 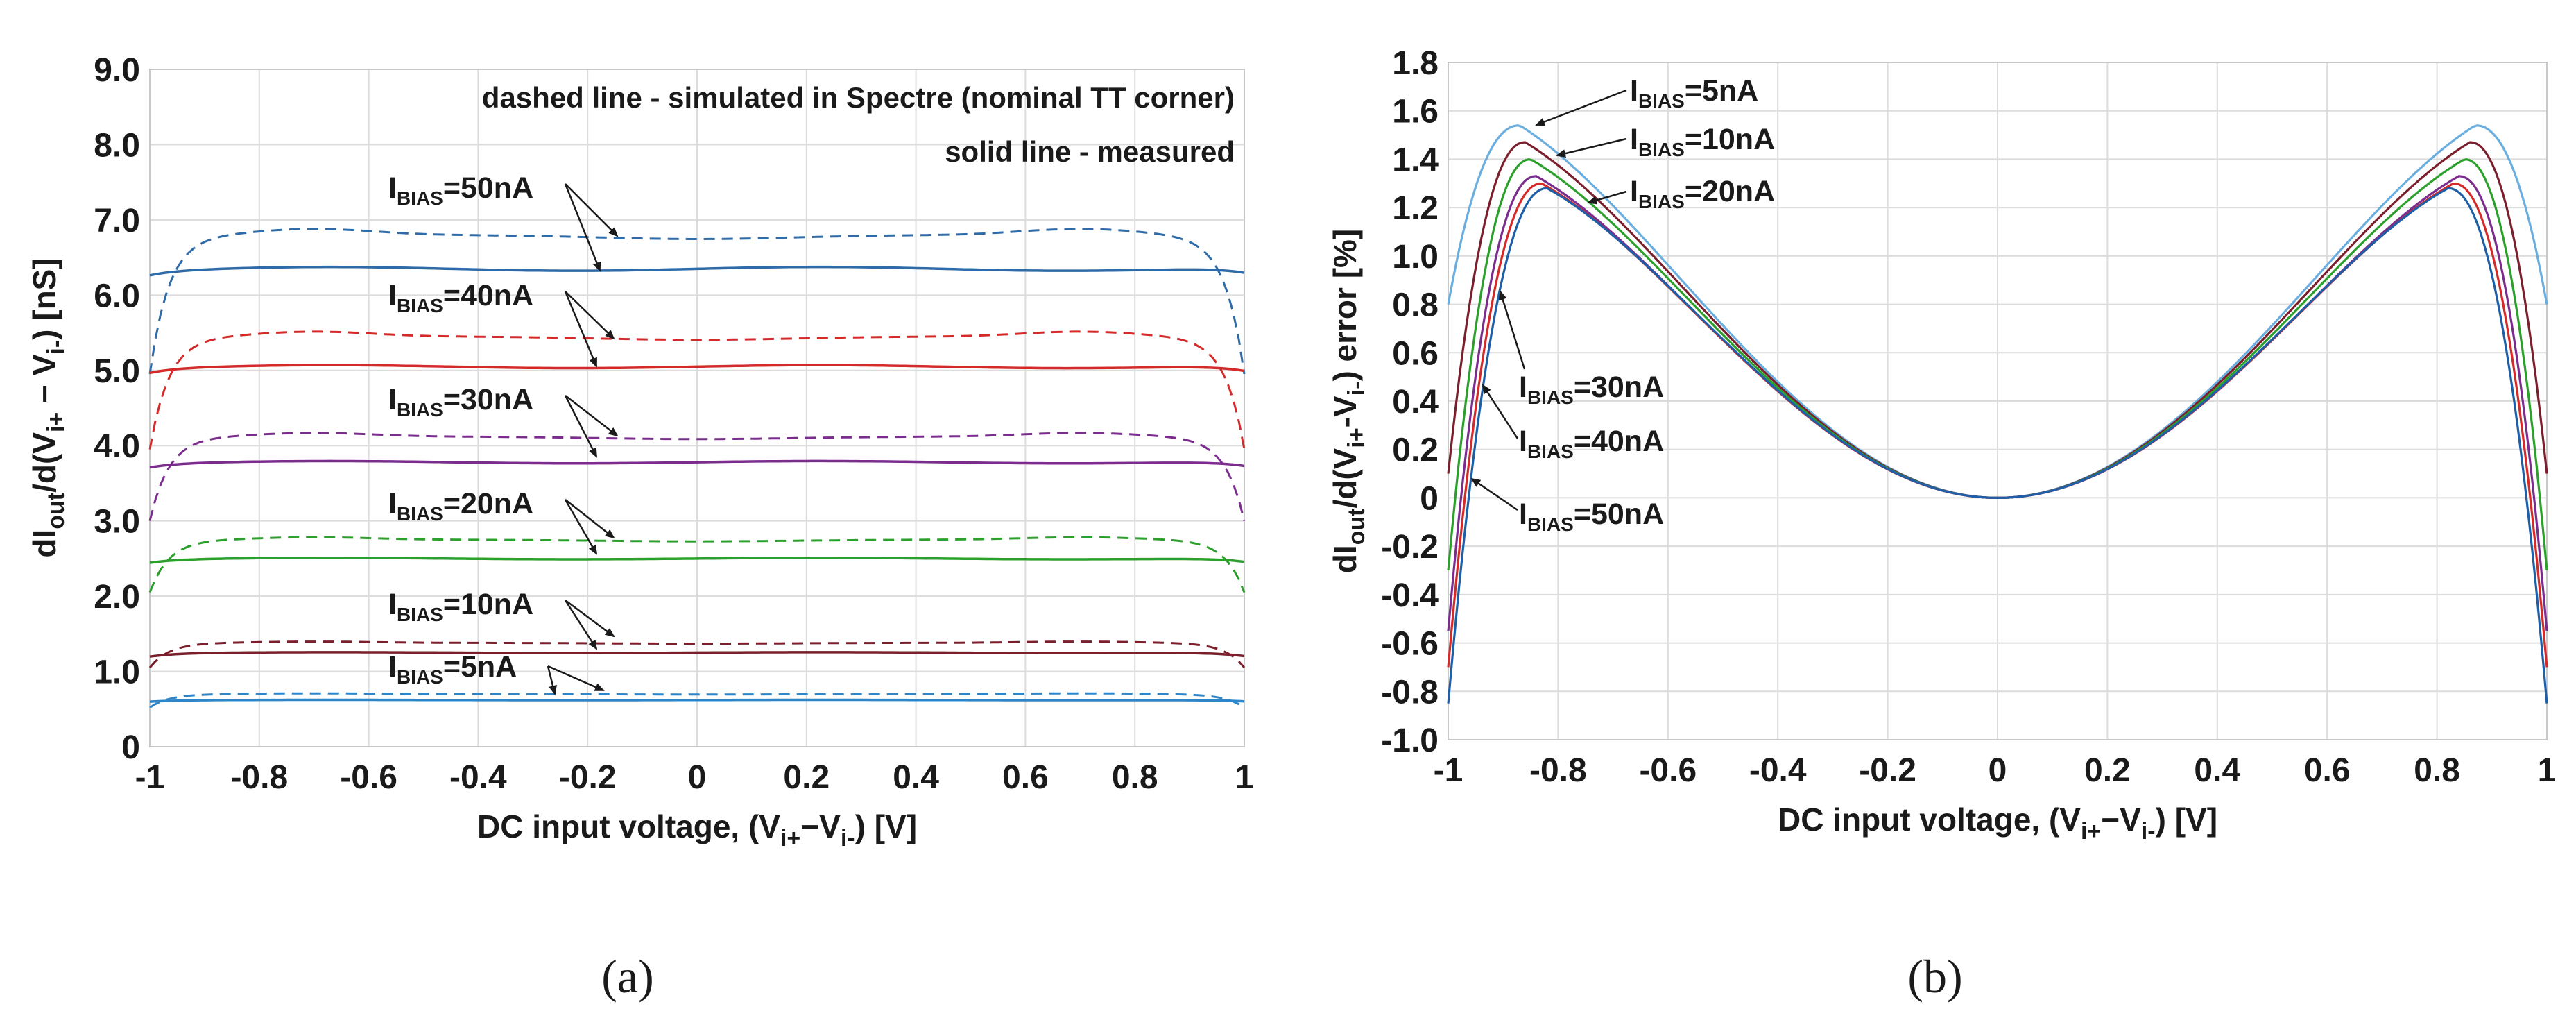 What do you see at coordinates (1415, 450) in the screenshot?
I see `y-tick-label: 0.2` at bounding box center [1415, 450].